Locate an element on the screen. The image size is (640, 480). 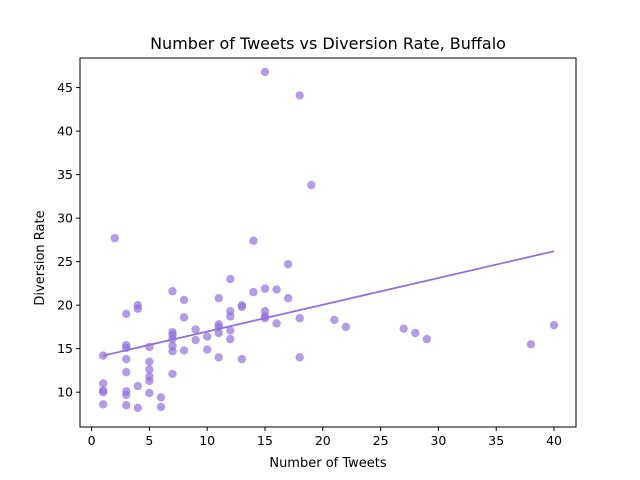
x-tick-label: 20 is located at coordinates (323, 440).